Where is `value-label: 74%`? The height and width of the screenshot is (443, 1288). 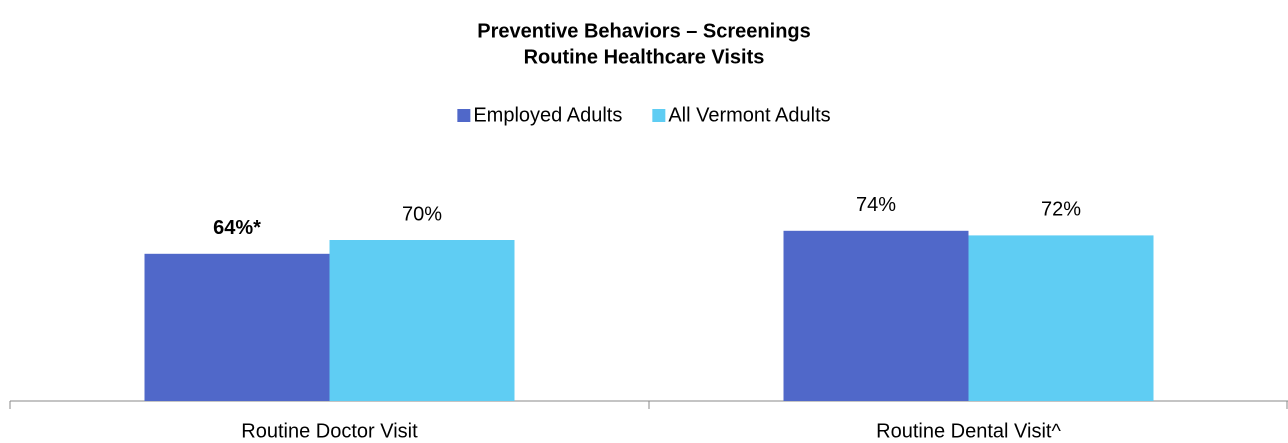
value-label: 74% is located at coordinates (876, 205).